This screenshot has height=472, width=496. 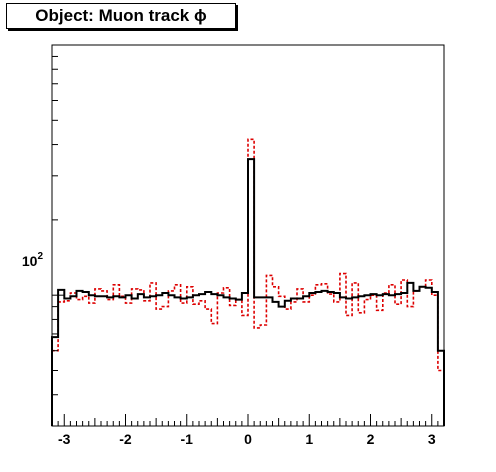 What do you see at coordinates (309, 439) in the screenshot?
I see `x-tick-label-1: 1` at bounding box center [309, 439].